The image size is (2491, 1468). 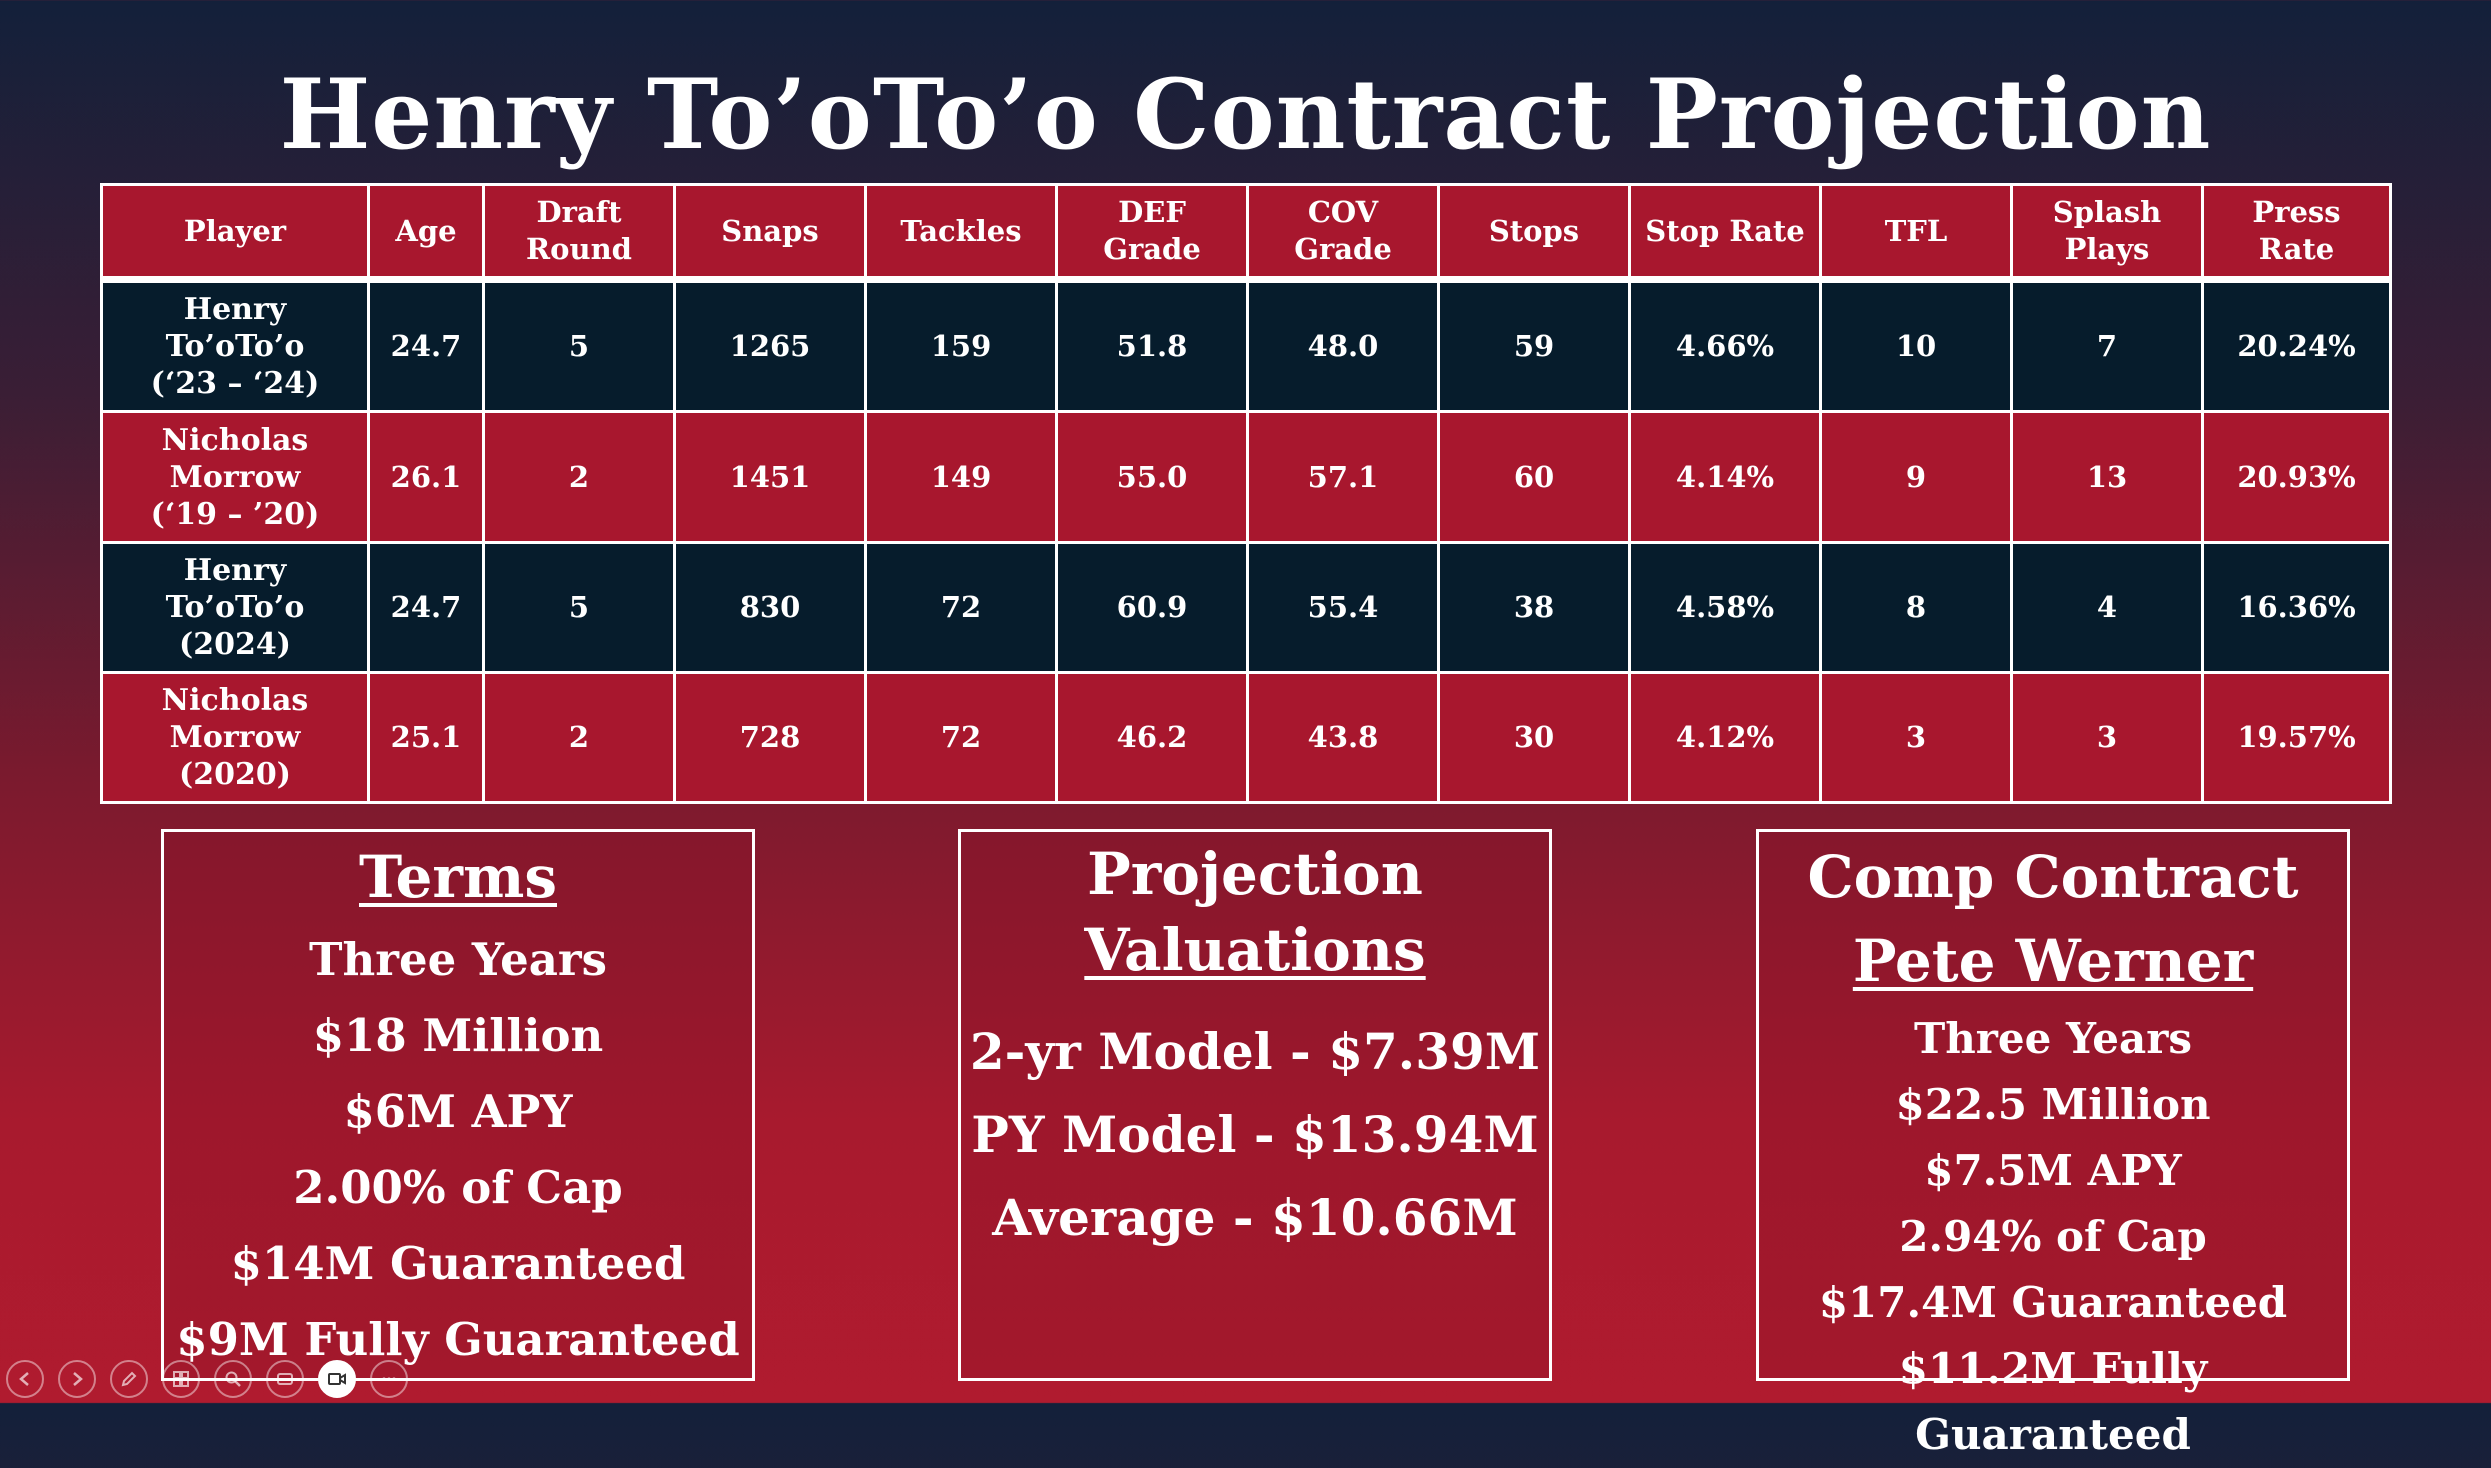 I want to click on col-header: Age, so click(x=426, y=233).